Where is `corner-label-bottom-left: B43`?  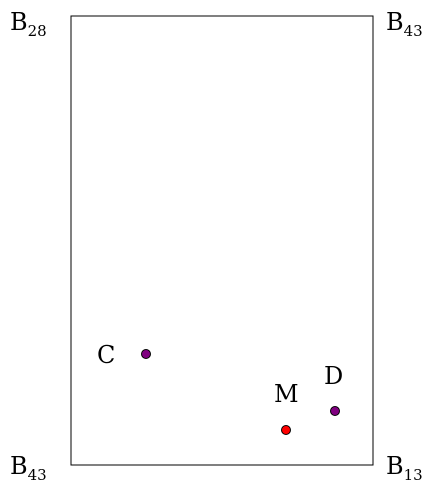 corner-label-bottom-left: B43 is located at coordinates (28, 468).